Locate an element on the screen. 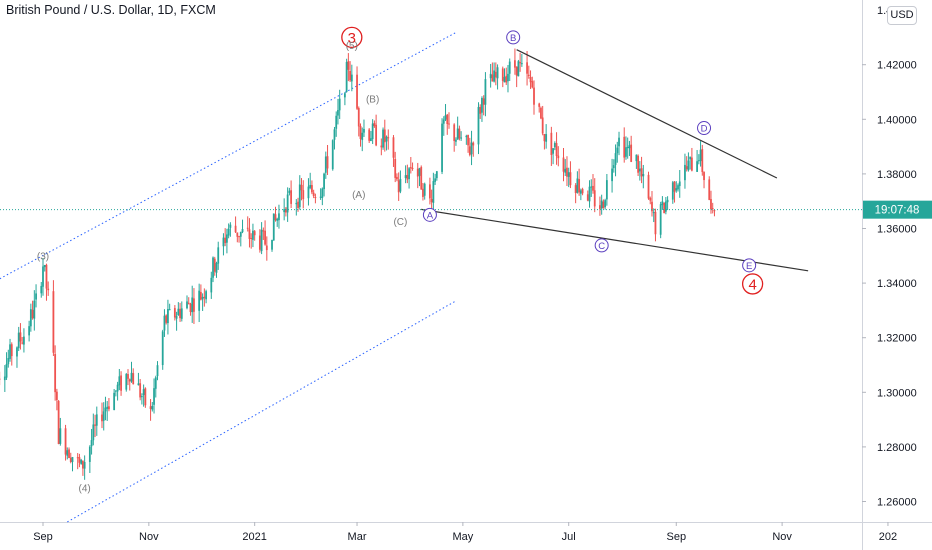  wave-3-circle is located at coordinates (352, 37).